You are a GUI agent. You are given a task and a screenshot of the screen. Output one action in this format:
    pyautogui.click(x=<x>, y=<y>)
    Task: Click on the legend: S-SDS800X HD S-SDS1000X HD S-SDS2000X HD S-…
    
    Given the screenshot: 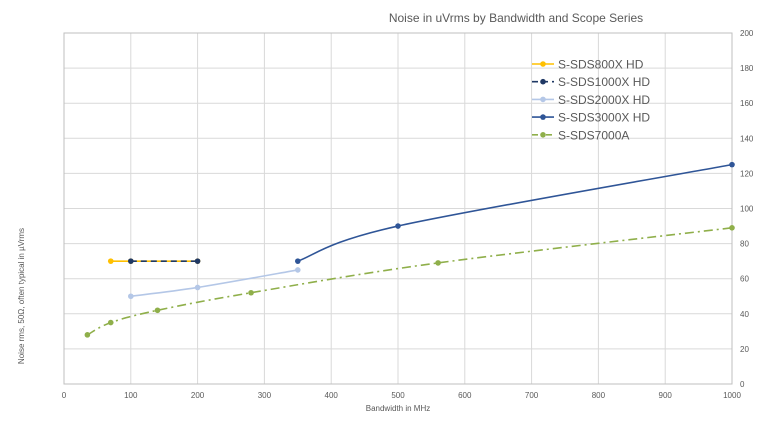 What is the action you would take?
    pyautogui.click(x=591, y=100)
    